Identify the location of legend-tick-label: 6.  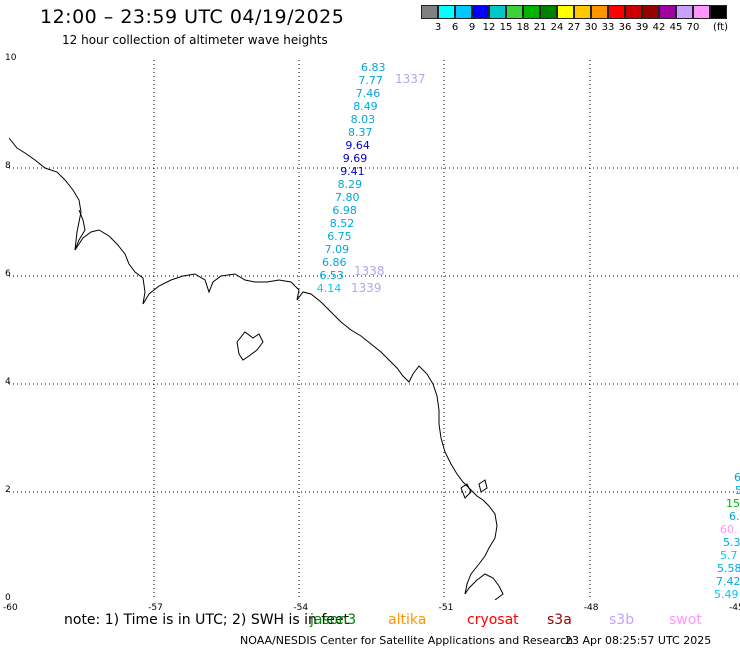
(455, 27).